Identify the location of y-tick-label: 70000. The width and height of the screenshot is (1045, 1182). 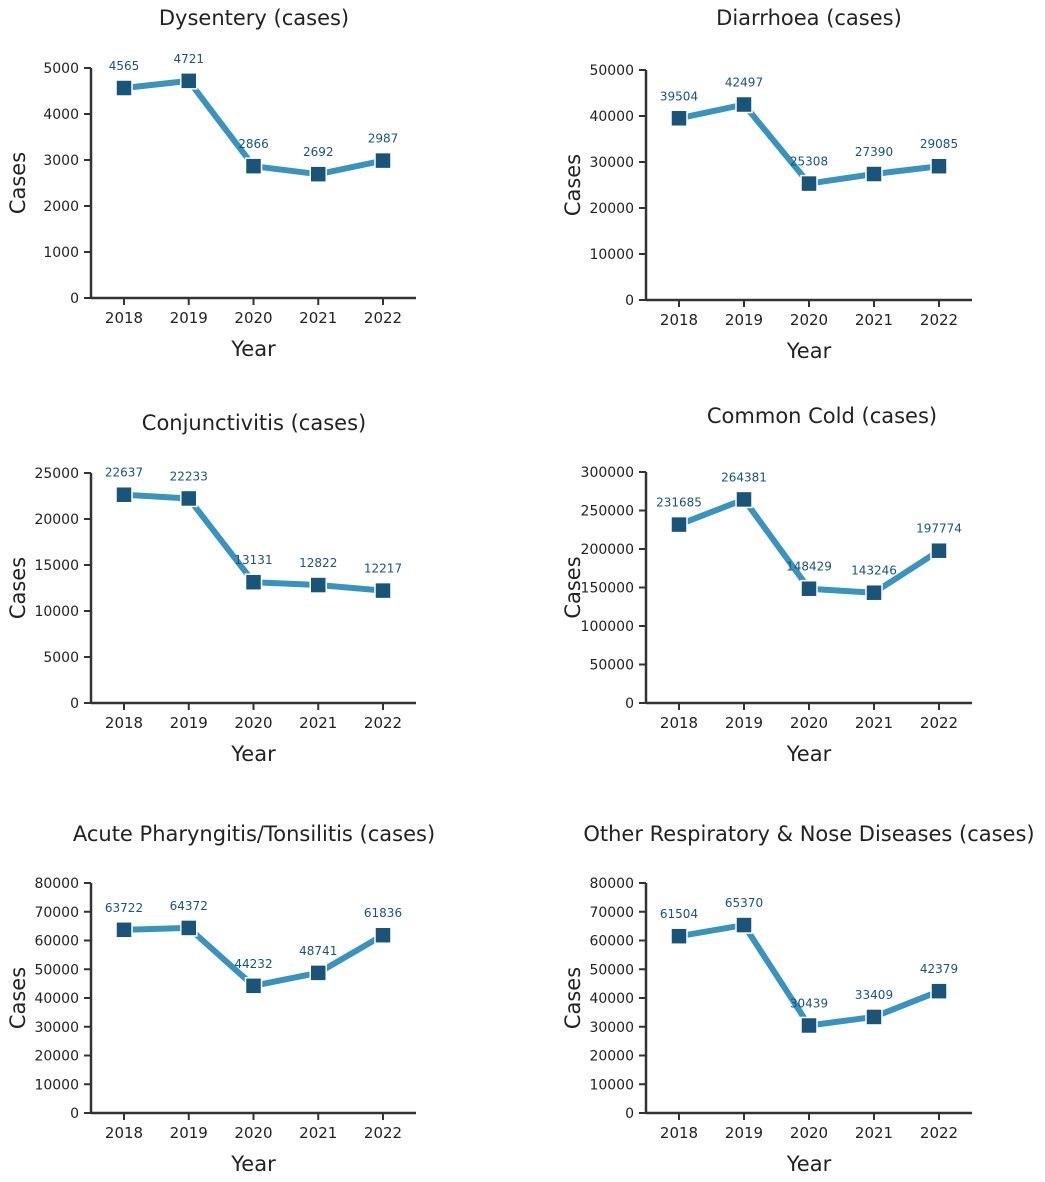
(56, 913).